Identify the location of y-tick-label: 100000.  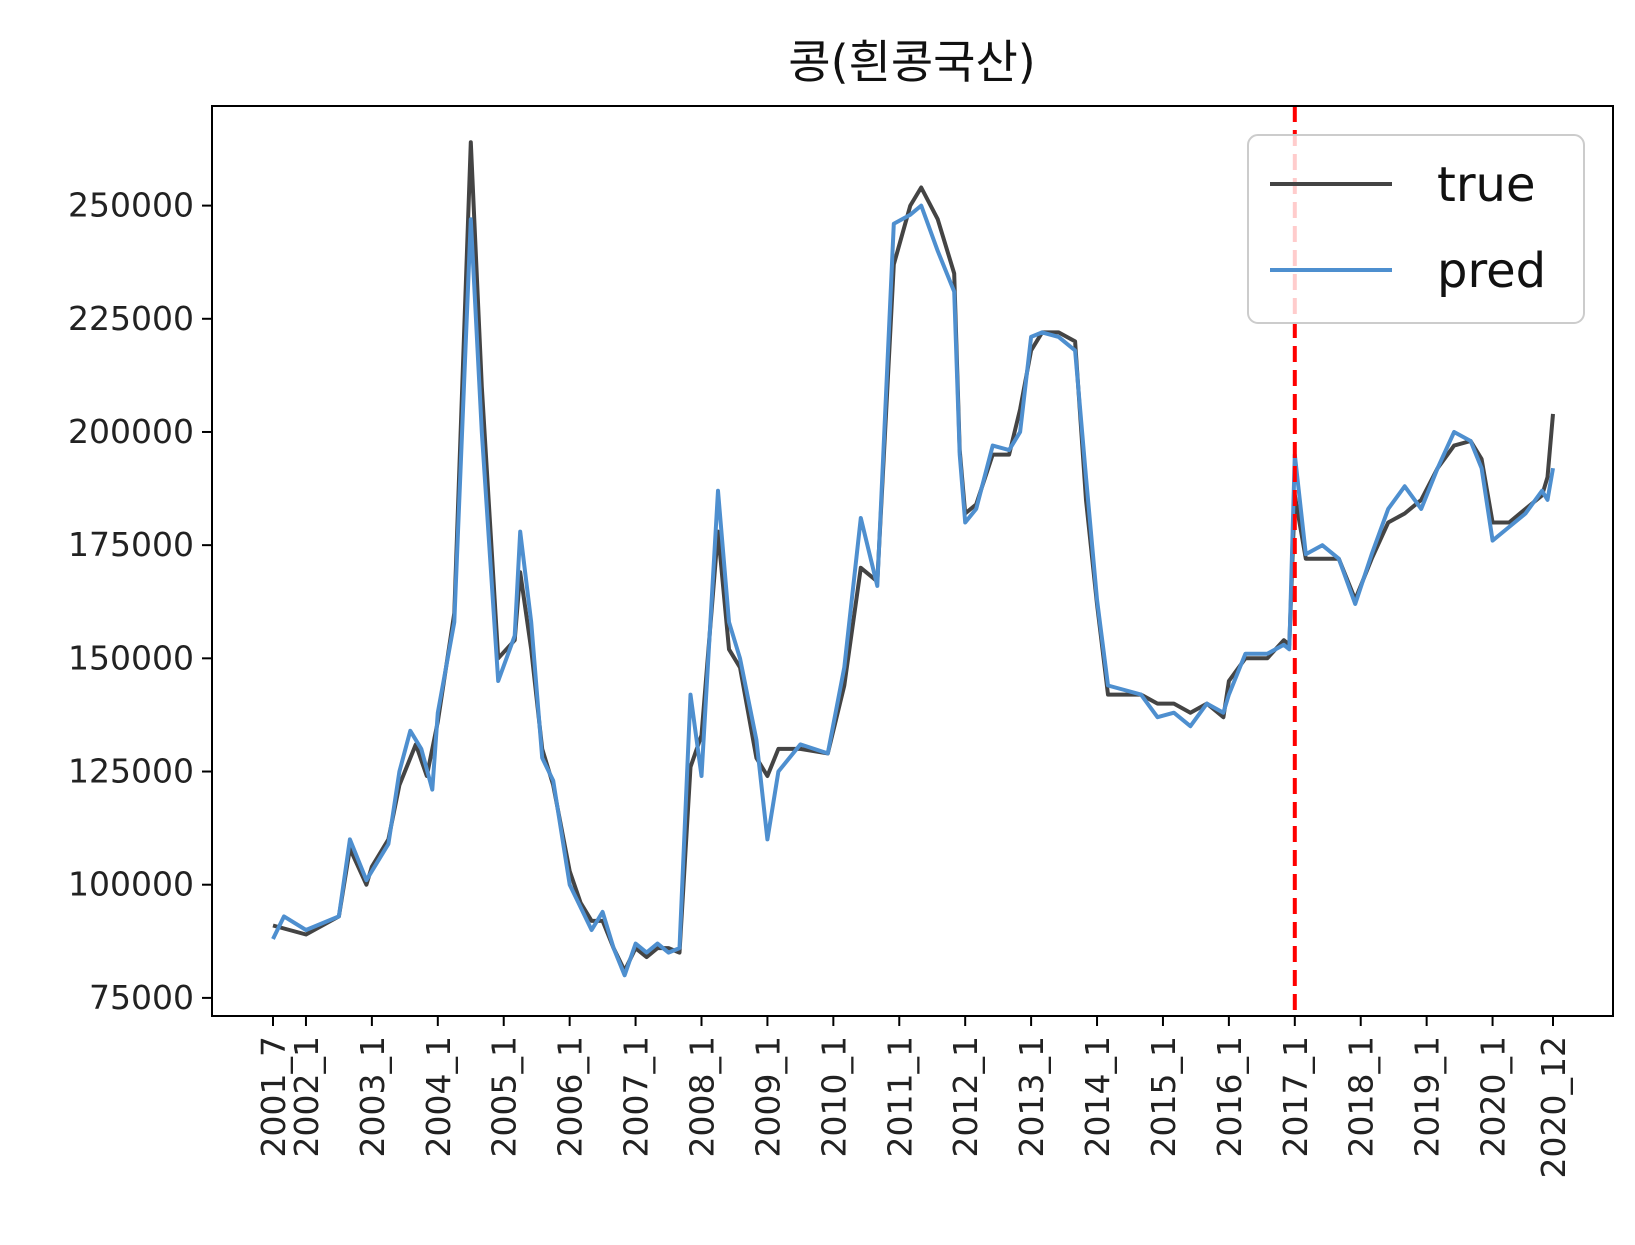
(131, 884).